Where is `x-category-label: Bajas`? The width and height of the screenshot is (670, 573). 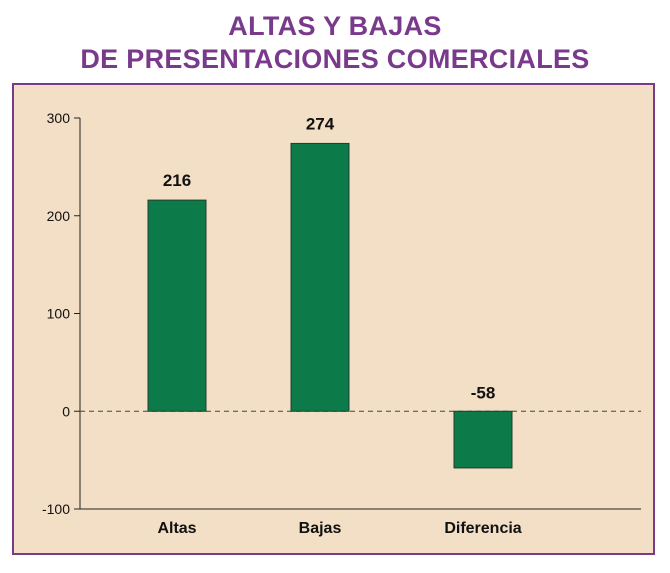 x-category-label: Bajas is located at coordinates (320, 528).